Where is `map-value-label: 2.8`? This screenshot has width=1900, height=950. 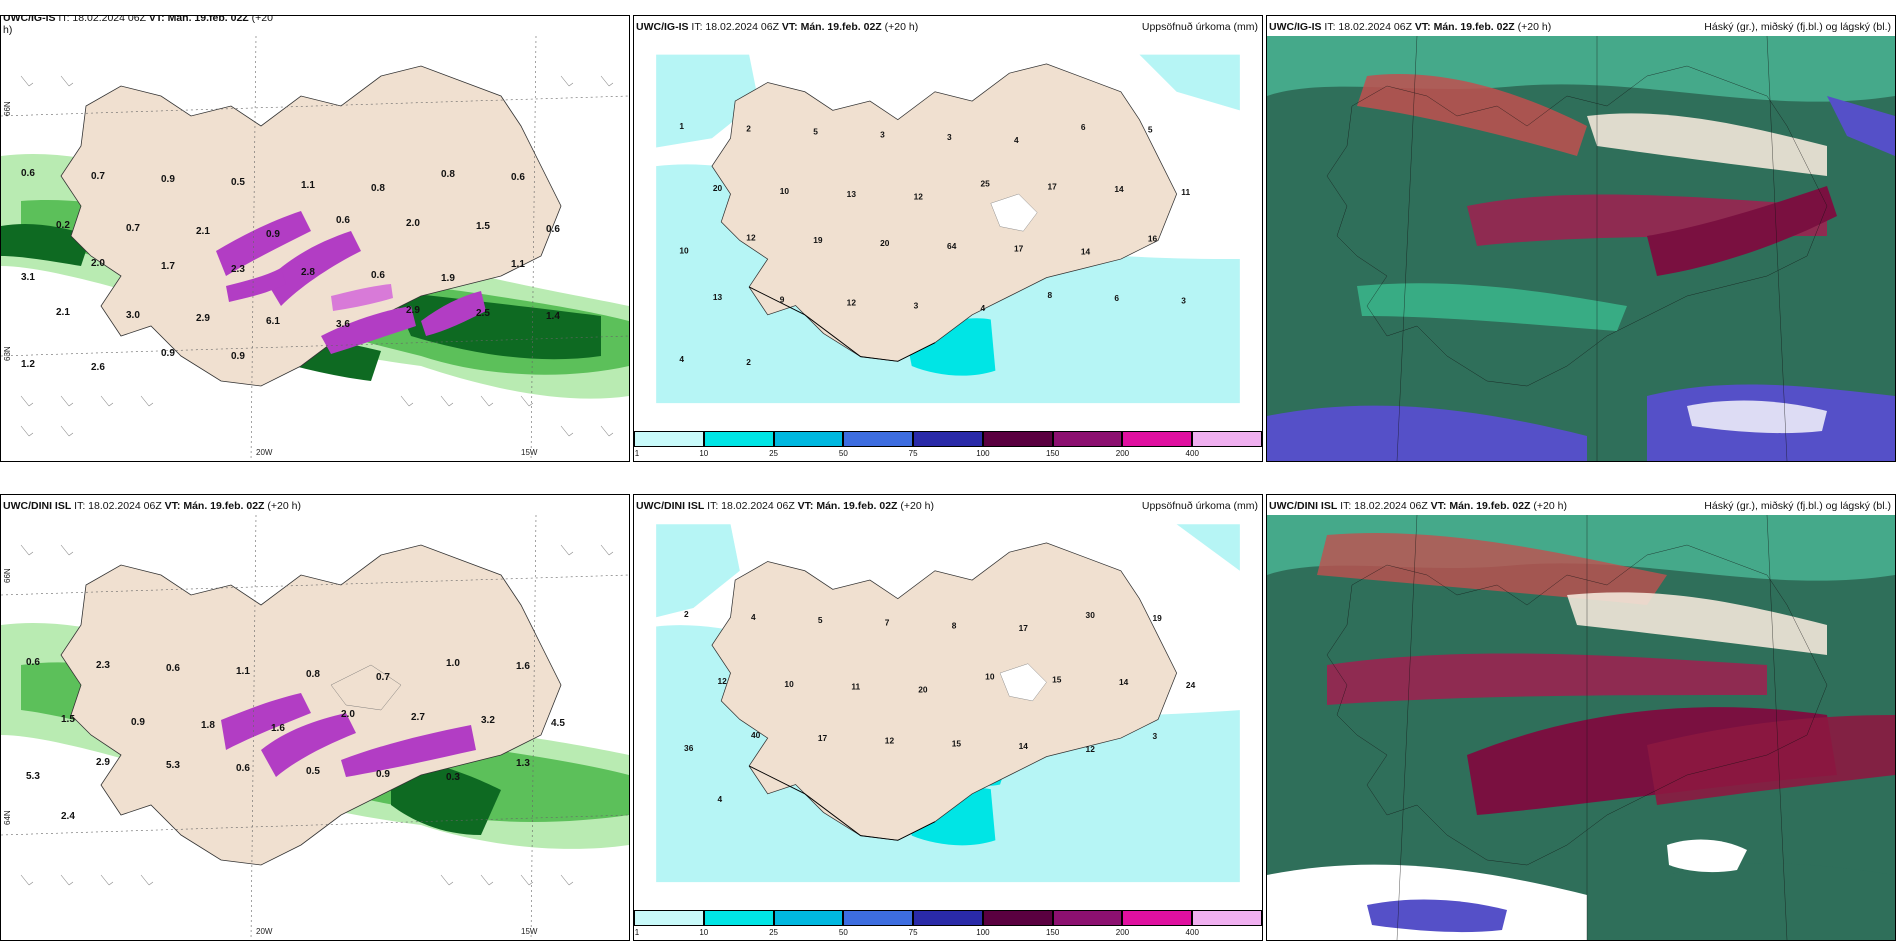
map-value-label: 2.8 is located at coordinates (308, 272).